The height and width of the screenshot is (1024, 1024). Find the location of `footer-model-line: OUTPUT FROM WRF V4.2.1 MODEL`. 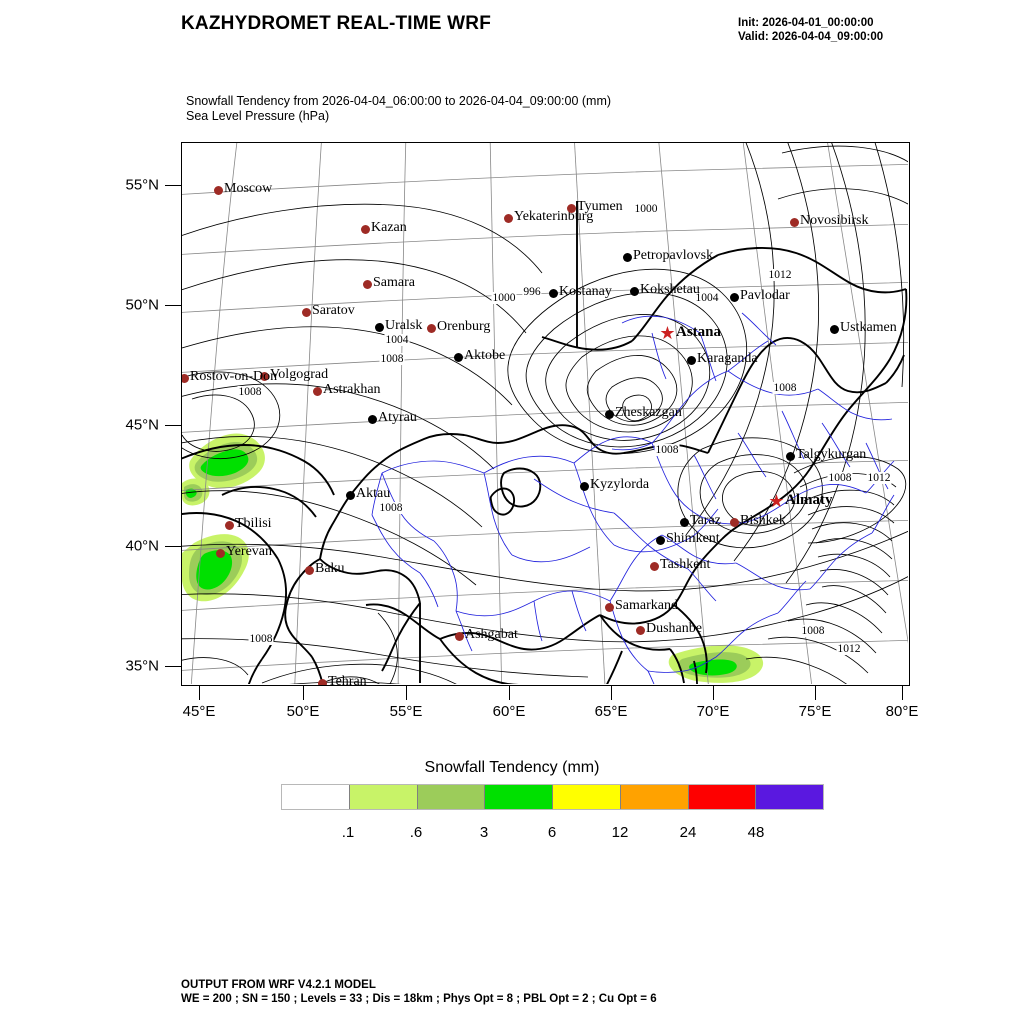

footer-model-line: OUTPUT FROM WRF V4.2.1 MODEL is located at coordinates (278, 985).